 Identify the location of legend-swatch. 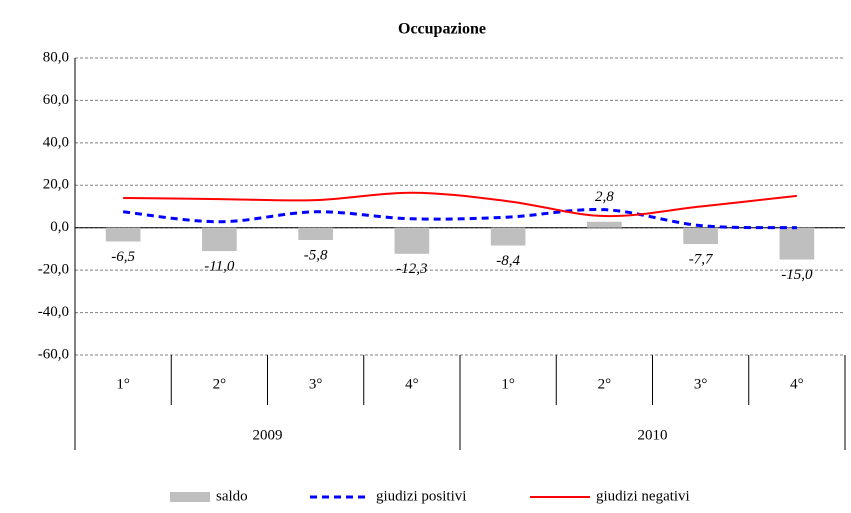
(190, 497).